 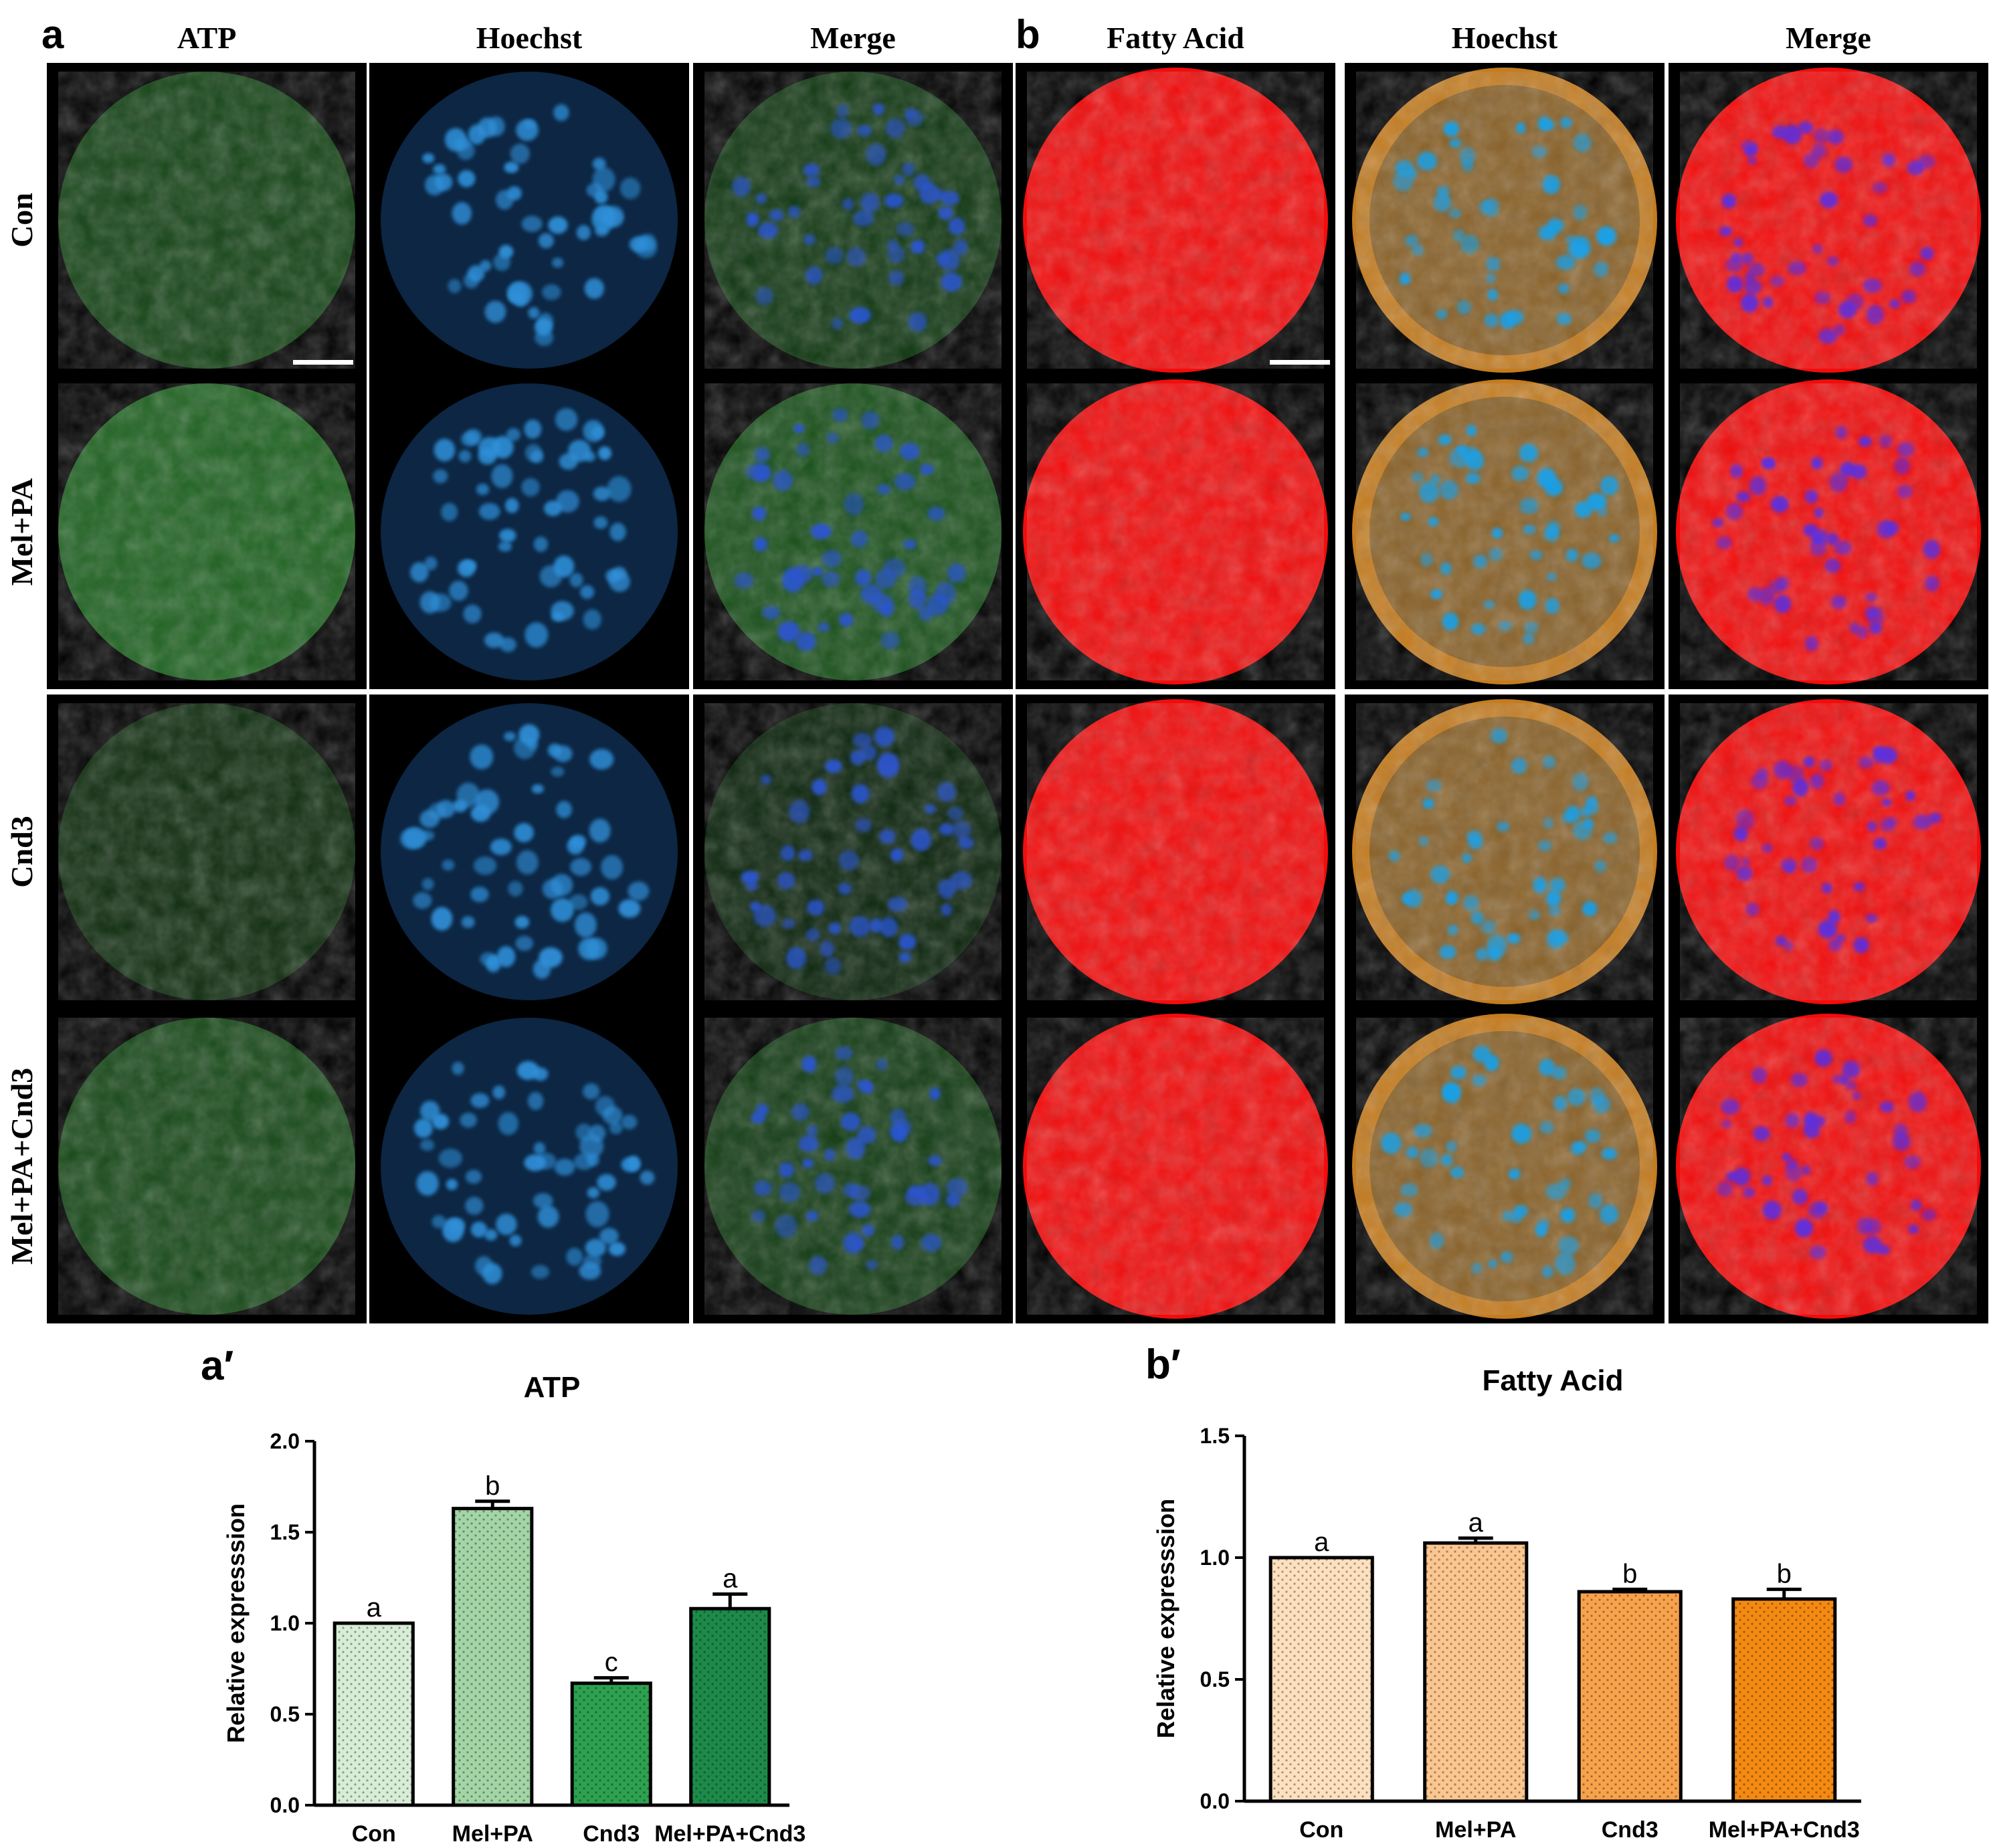 What do you see at coordinates (1163, 1365) in the screenshot?
I see `chart-panel-letter: b′` at bounding box center [1163, 1365].